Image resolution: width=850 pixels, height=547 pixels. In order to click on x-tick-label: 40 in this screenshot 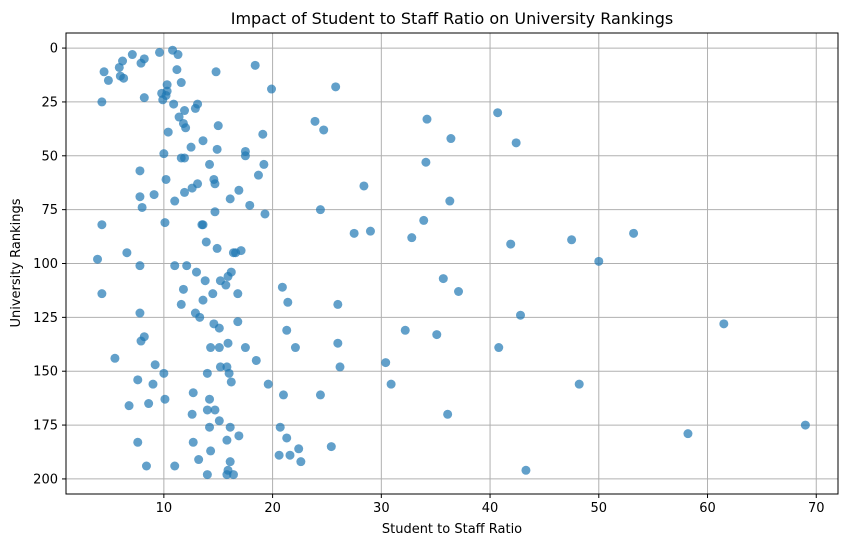, I will do `click(490, 508)`.